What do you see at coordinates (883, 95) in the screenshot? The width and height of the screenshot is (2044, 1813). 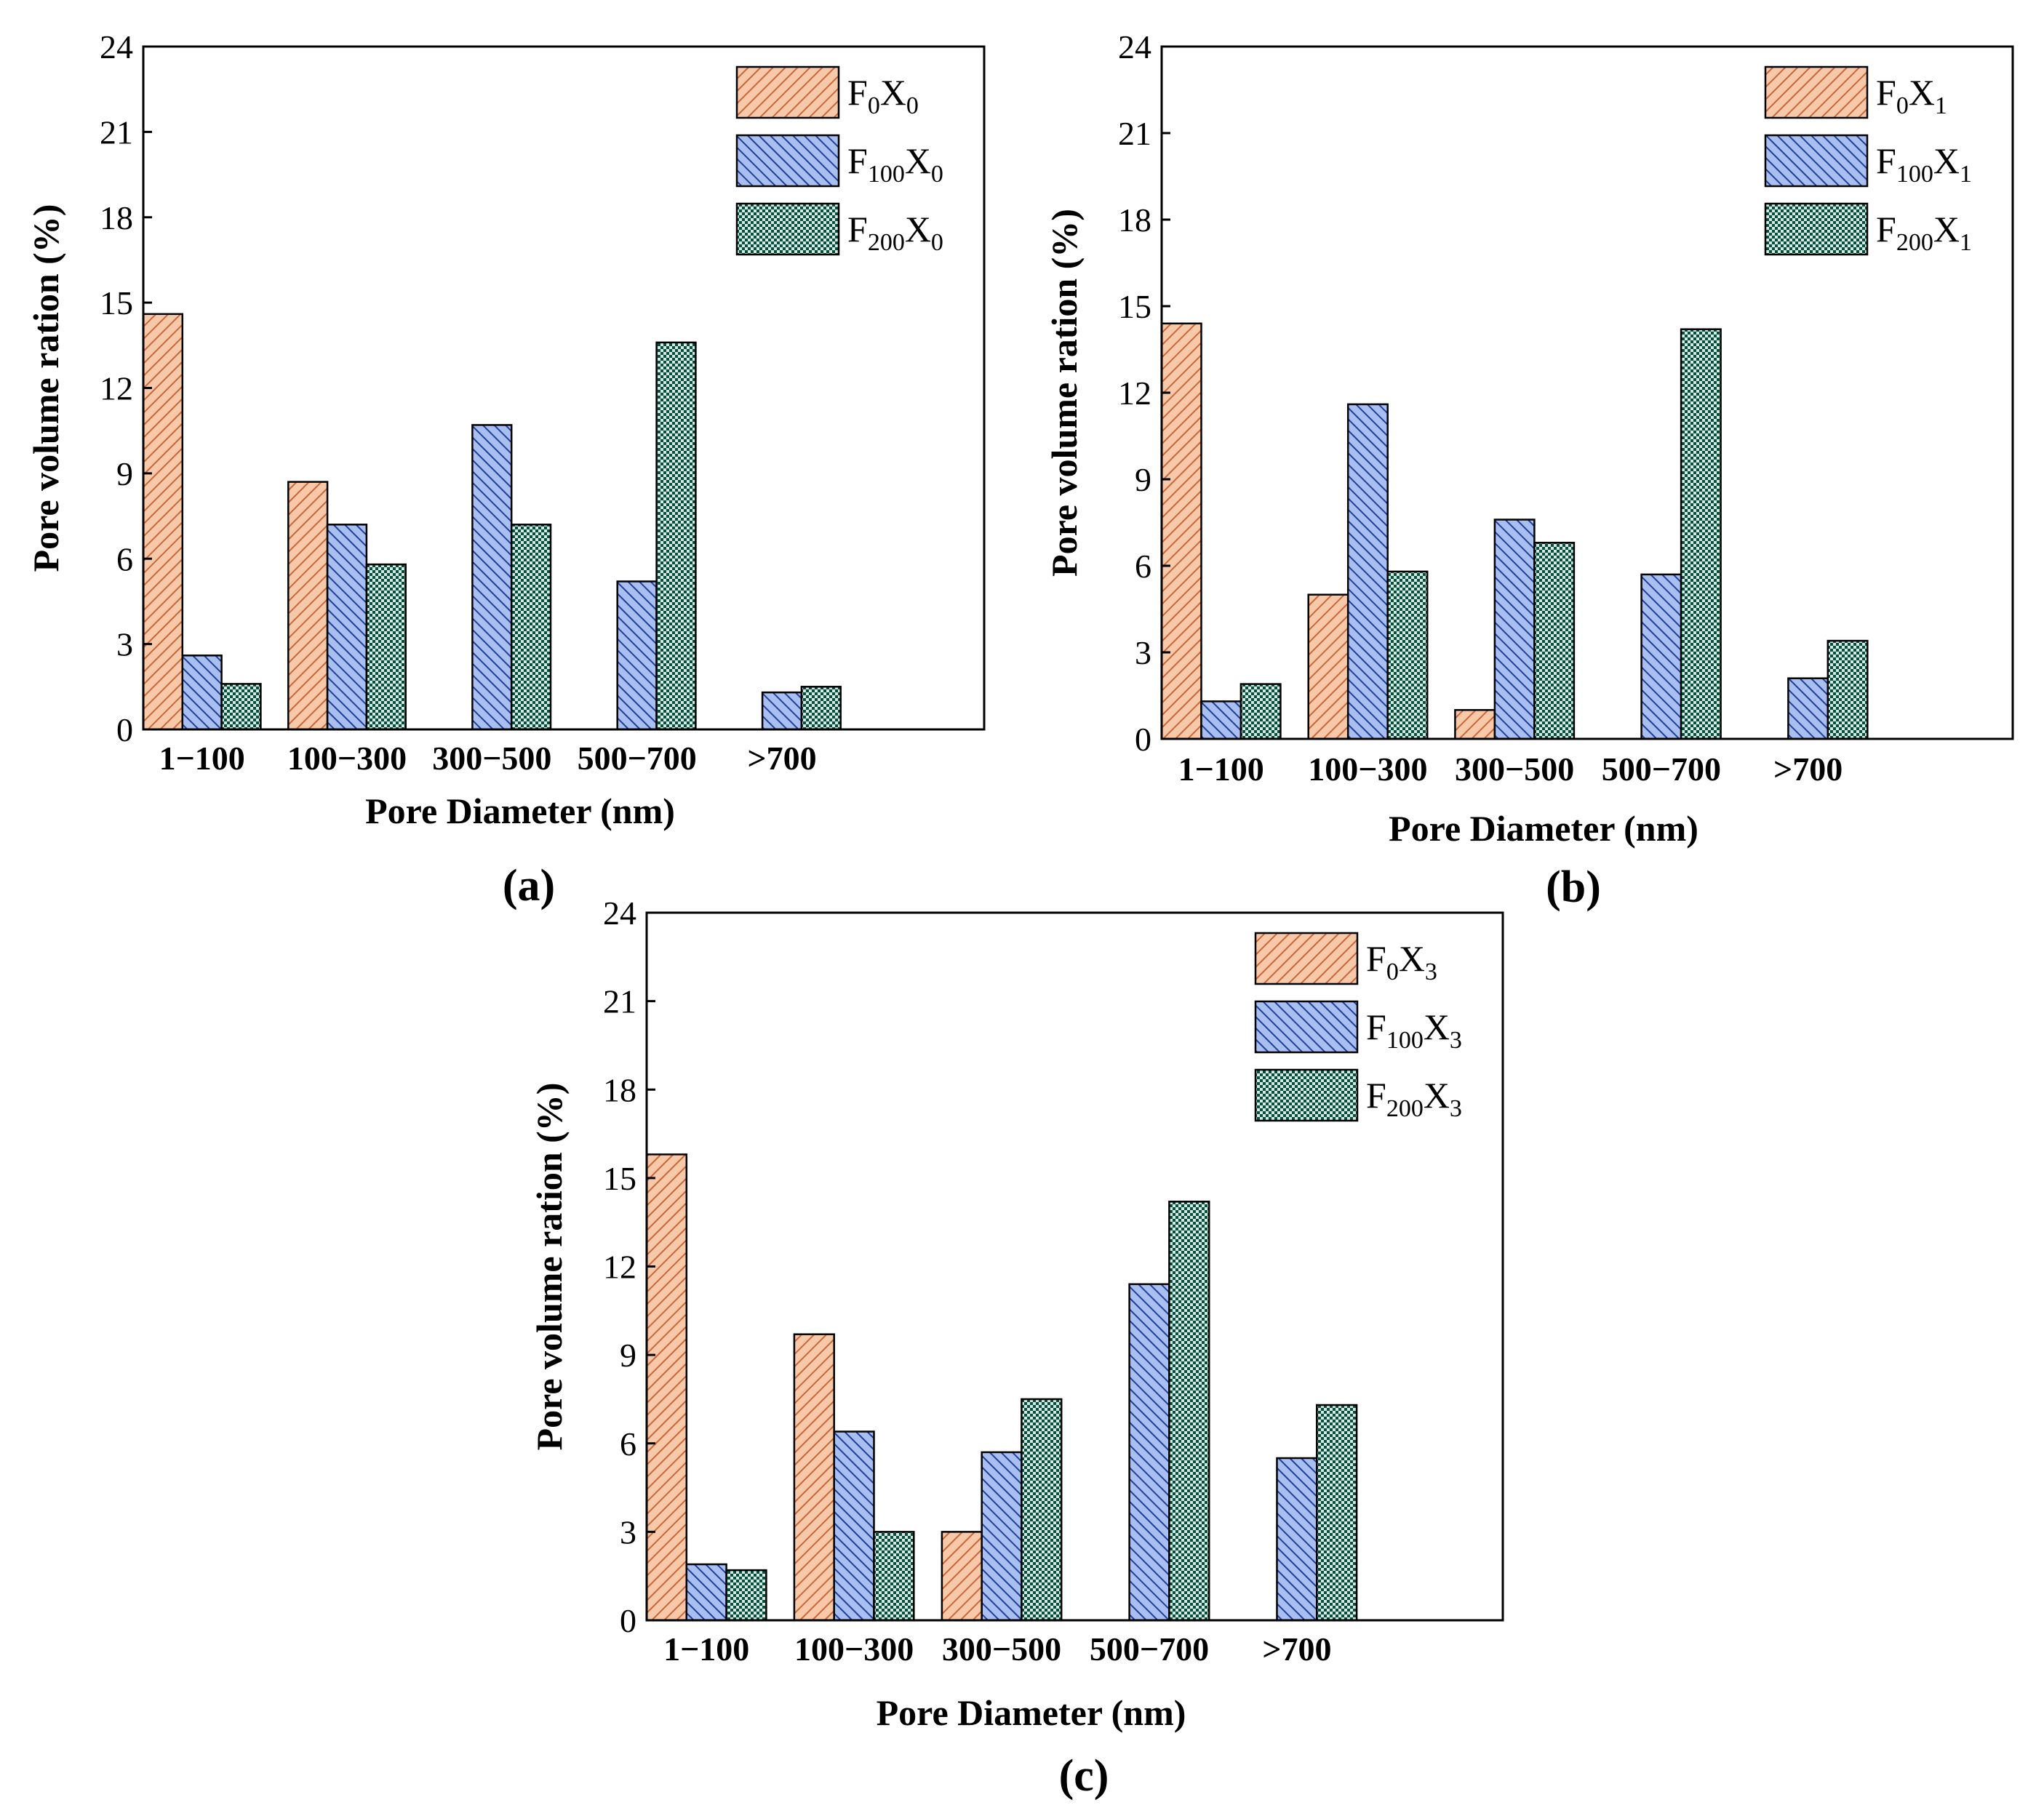 I see `legend-label: F0X0` at bounding box center [883, 95].